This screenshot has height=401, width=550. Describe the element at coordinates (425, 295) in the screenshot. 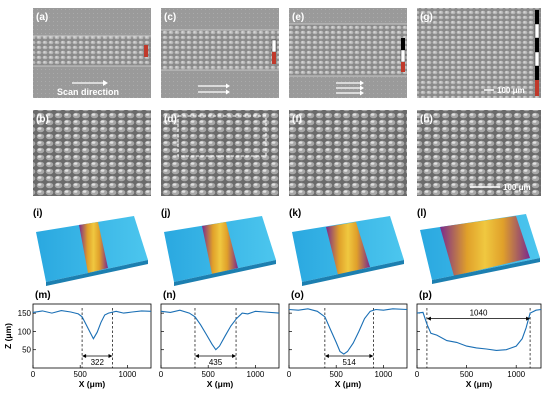

I see `chart-panel-label: (p)` at that location.